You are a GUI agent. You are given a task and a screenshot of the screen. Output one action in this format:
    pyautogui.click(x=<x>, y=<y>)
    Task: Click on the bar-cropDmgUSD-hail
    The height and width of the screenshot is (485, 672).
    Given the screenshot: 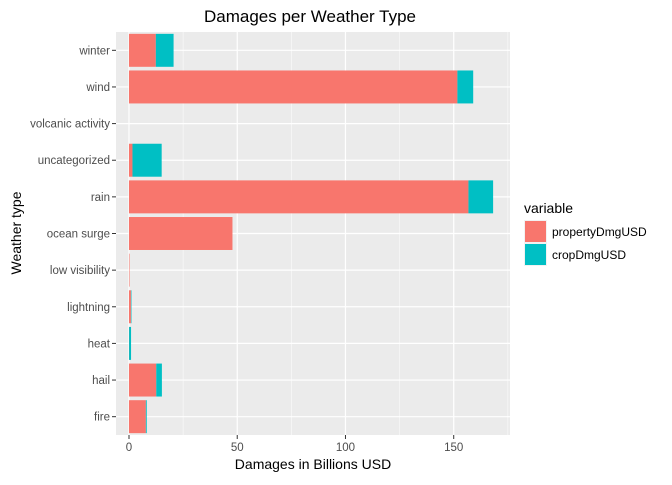 What is the action you would take?
    pyautogui.click(x=159, y=380)
    